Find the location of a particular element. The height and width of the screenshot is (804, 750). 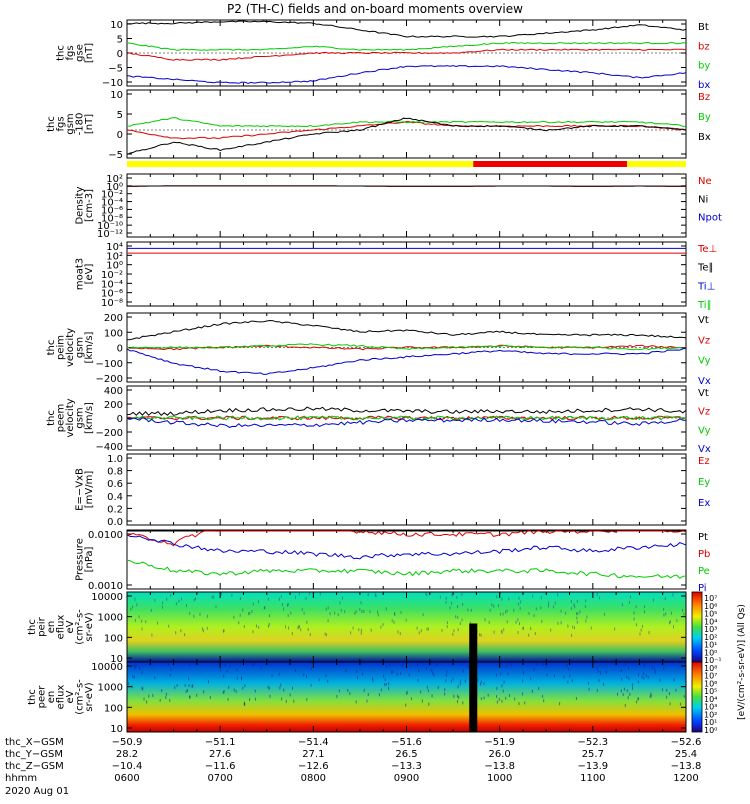

efield-frame is located at coordinates (406, 489).